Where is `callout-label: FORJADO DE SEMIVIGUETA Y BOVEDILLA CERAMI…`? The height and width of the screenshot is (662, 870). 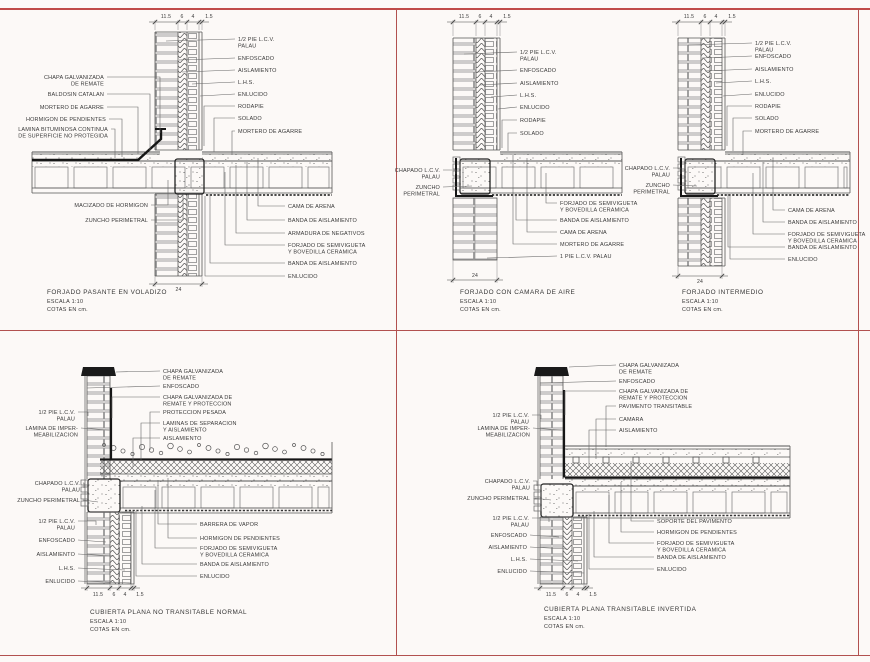 callout-label: FORJADO DE SEMIVIGUETA Y BOVEDILLA CERAMI… is located at coordinates (827, 238).